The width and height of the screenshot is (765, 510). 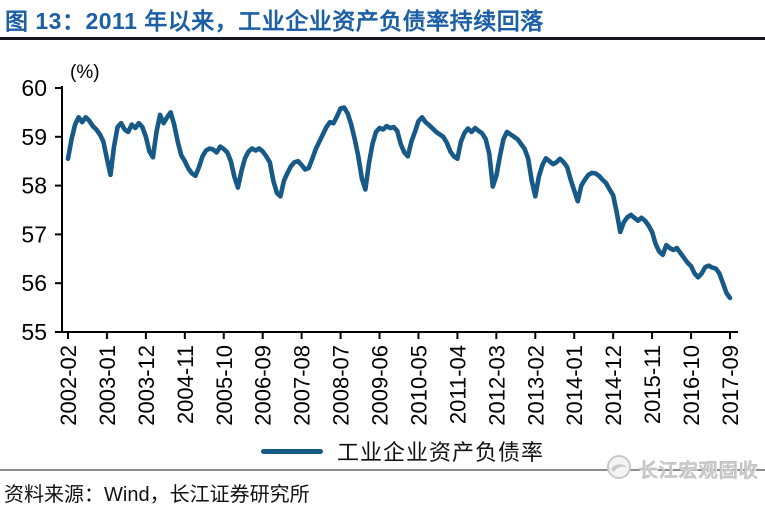 I want to click on title-divider, so click(x=382, y=38).